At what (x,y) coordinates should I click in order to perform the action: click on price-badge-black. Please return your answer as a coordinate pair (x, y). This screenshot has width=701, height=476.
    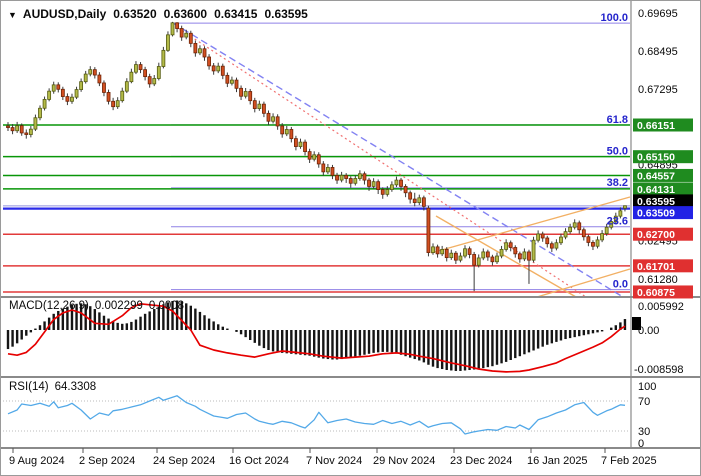
    Looking at the image, I should click on (663, 201).